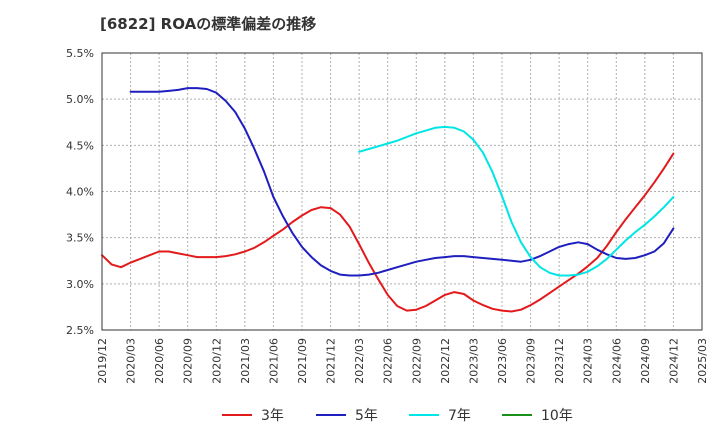 The width and height of the screenshot is (720, 440). Describe the element at coordinates (302, 361) in the screenshot. I see `x-tick-label: 2021/09` at that location.